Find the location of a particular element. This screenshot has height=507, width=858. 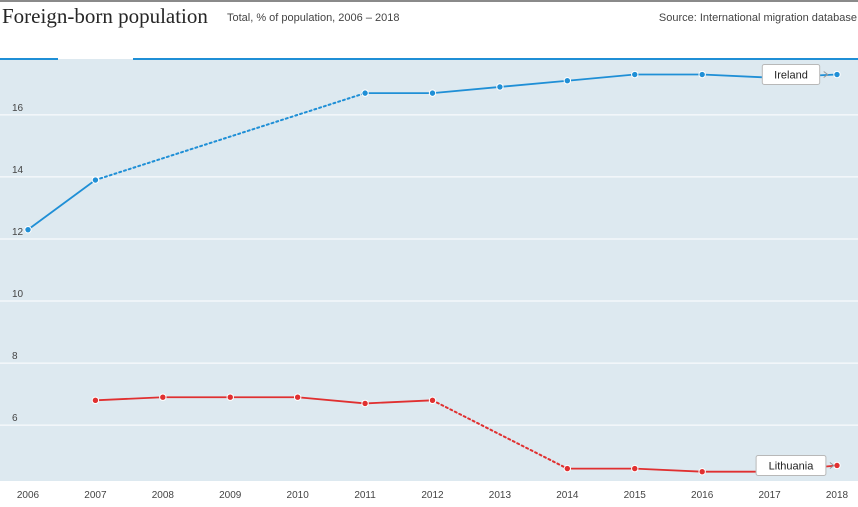

x-tick-label: 2016 is located at coordinates (702, 495).